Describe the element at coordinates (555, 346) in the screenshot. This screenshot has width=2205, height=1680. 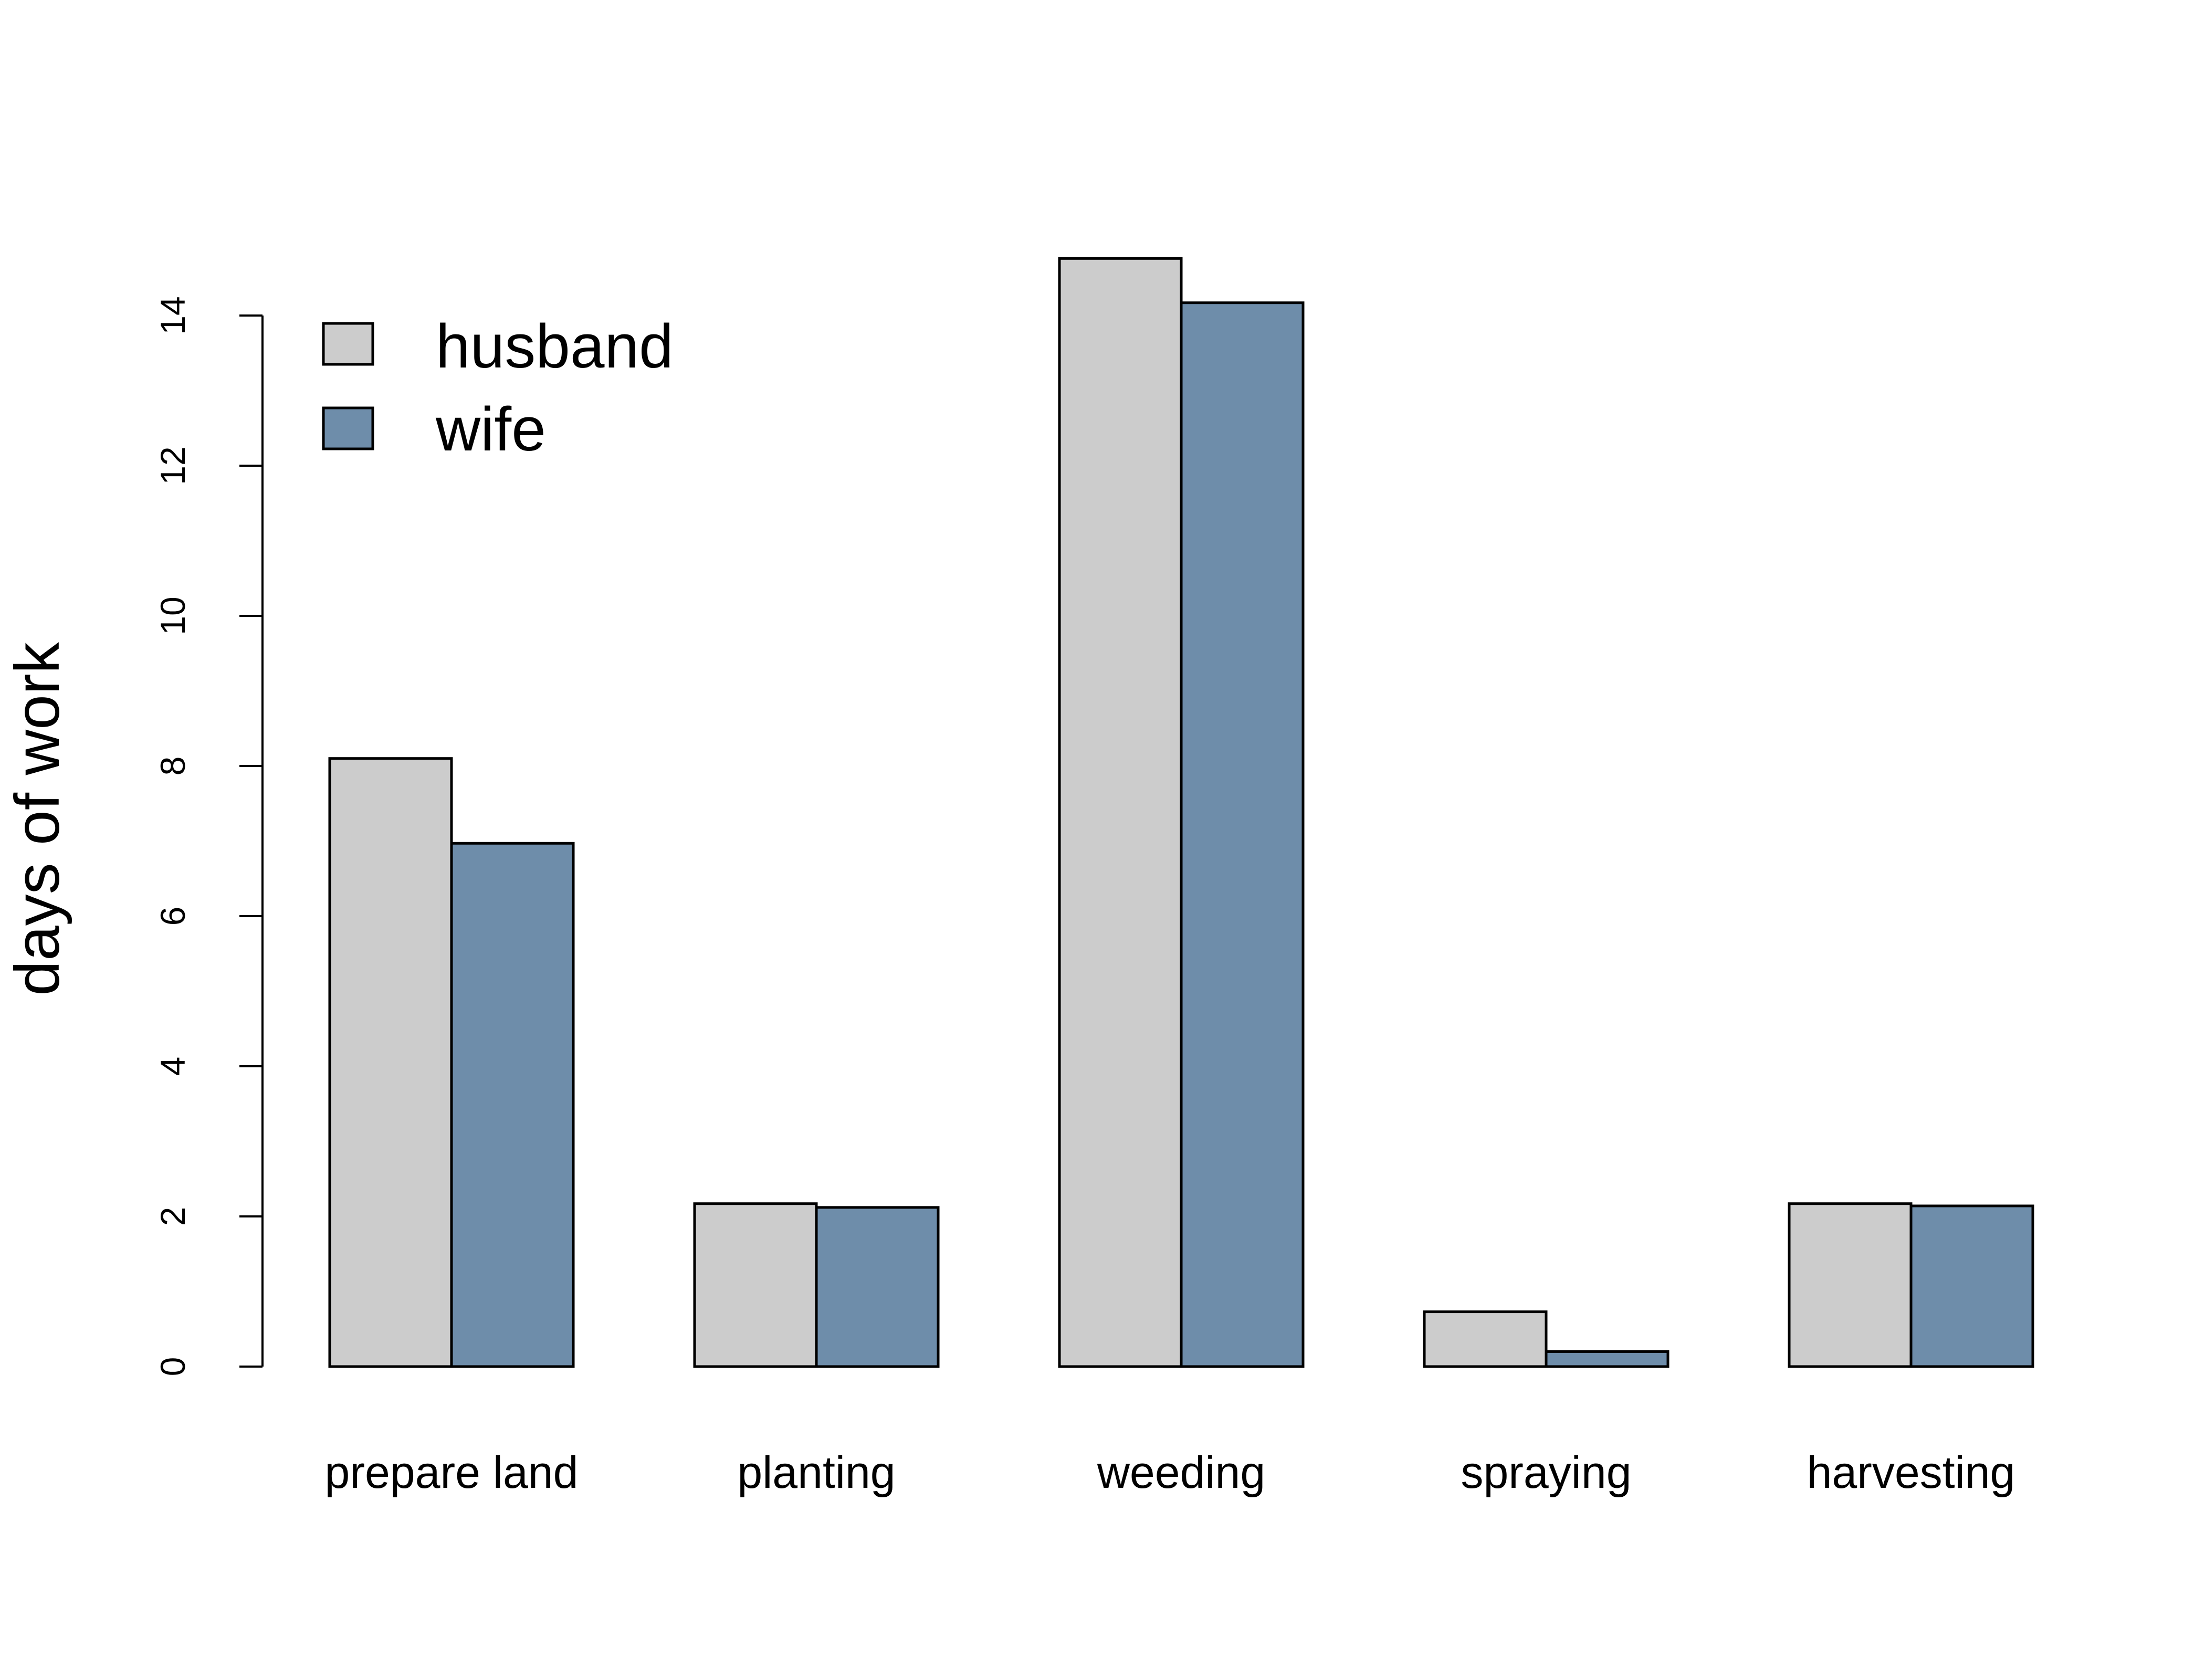
I see `legend-label-husband: husband` at that location.